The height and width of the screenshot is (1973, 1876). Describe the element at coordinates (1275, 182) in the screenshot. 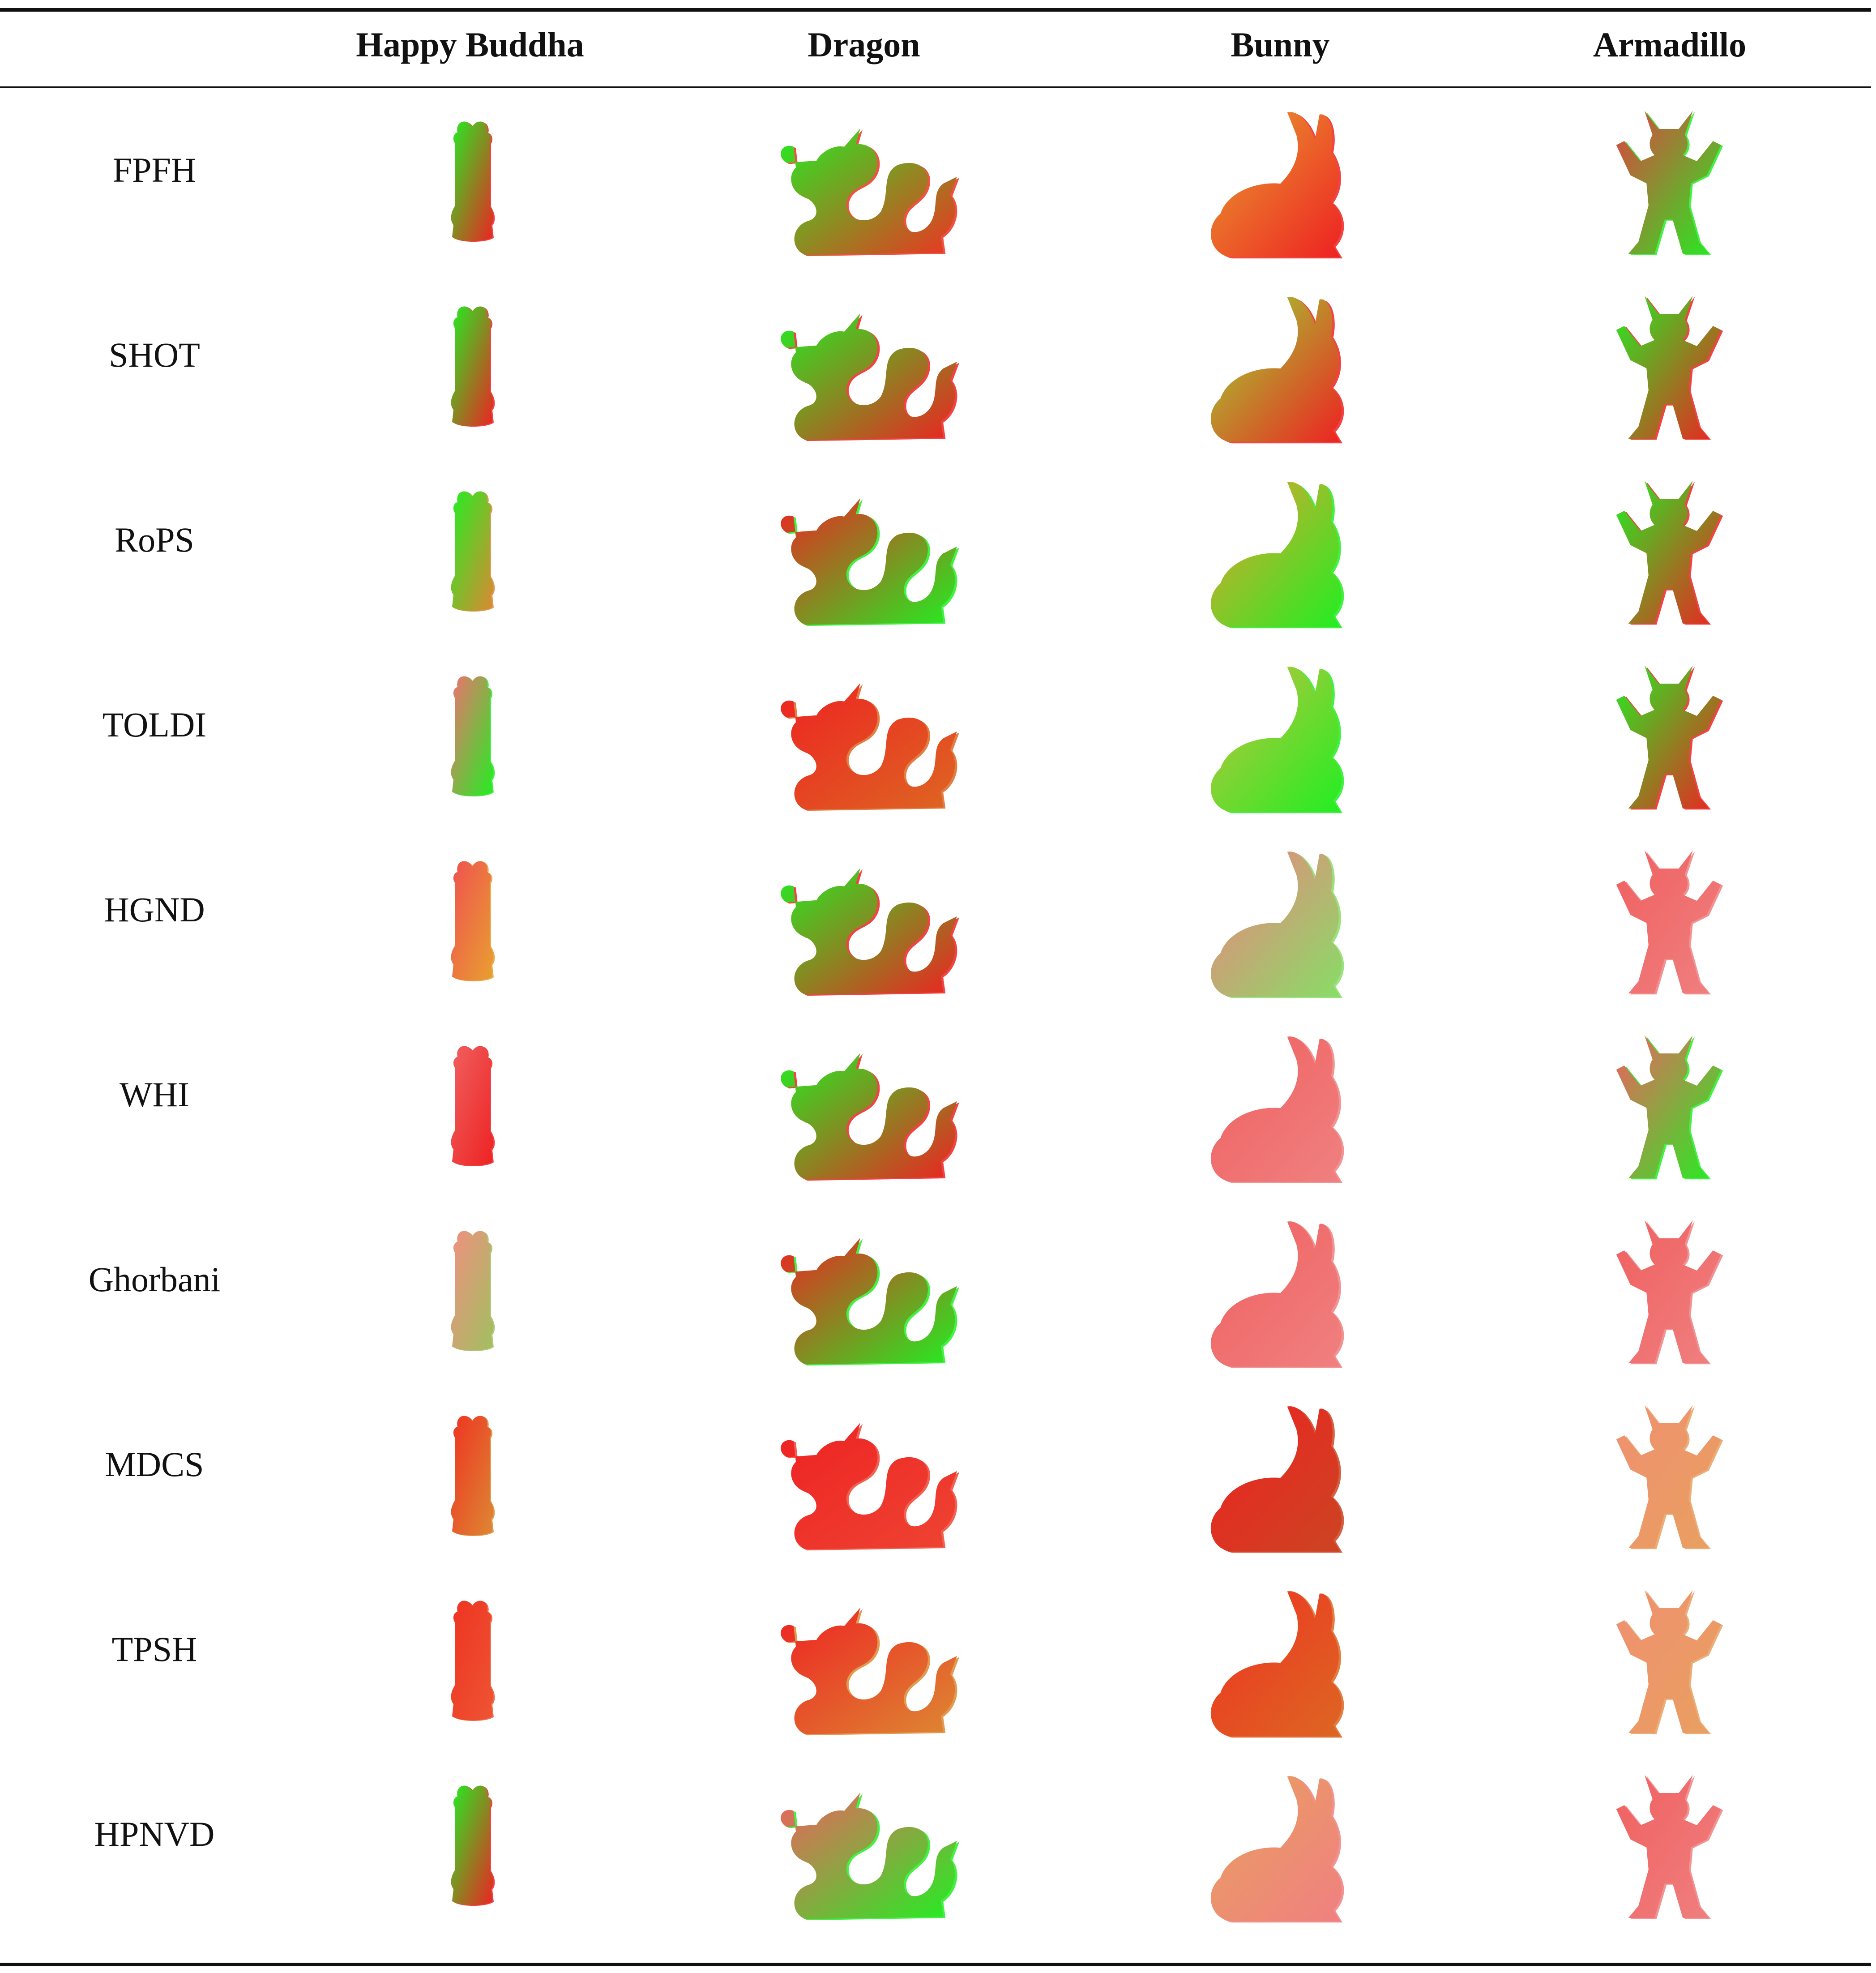

I see `registration-result-fpfh-bunny` at that location.